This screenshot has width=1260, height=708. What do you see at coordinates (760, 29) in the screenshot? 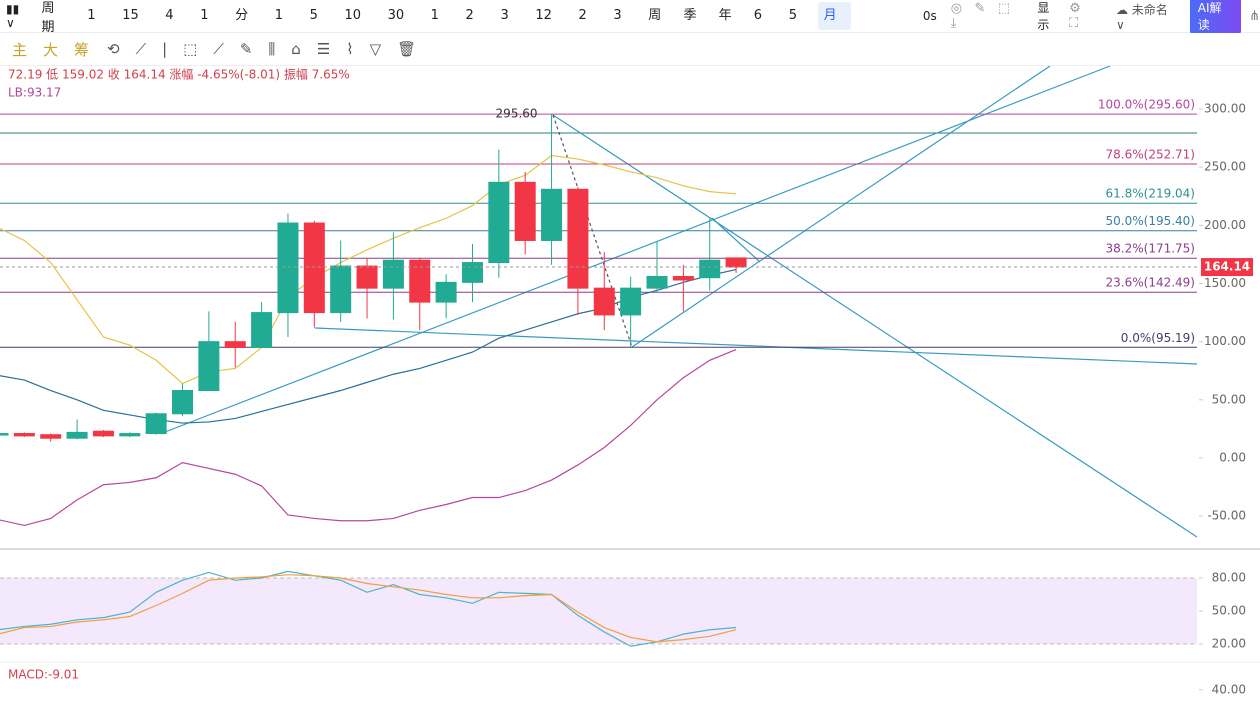
I see `period-button: 6时` at bounding box center [760, 29].